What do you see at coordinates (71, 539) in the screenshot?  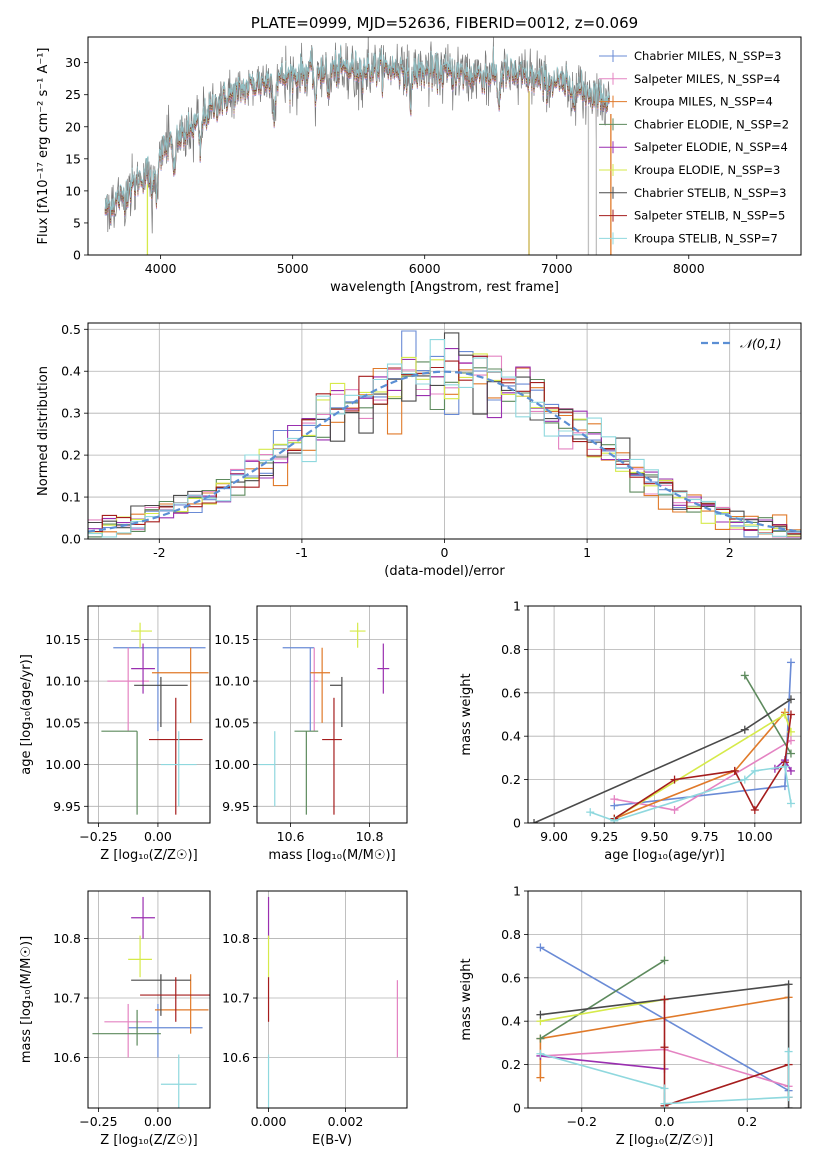 I see `ytick-label: 0.0` at bounding box center [71, 539].